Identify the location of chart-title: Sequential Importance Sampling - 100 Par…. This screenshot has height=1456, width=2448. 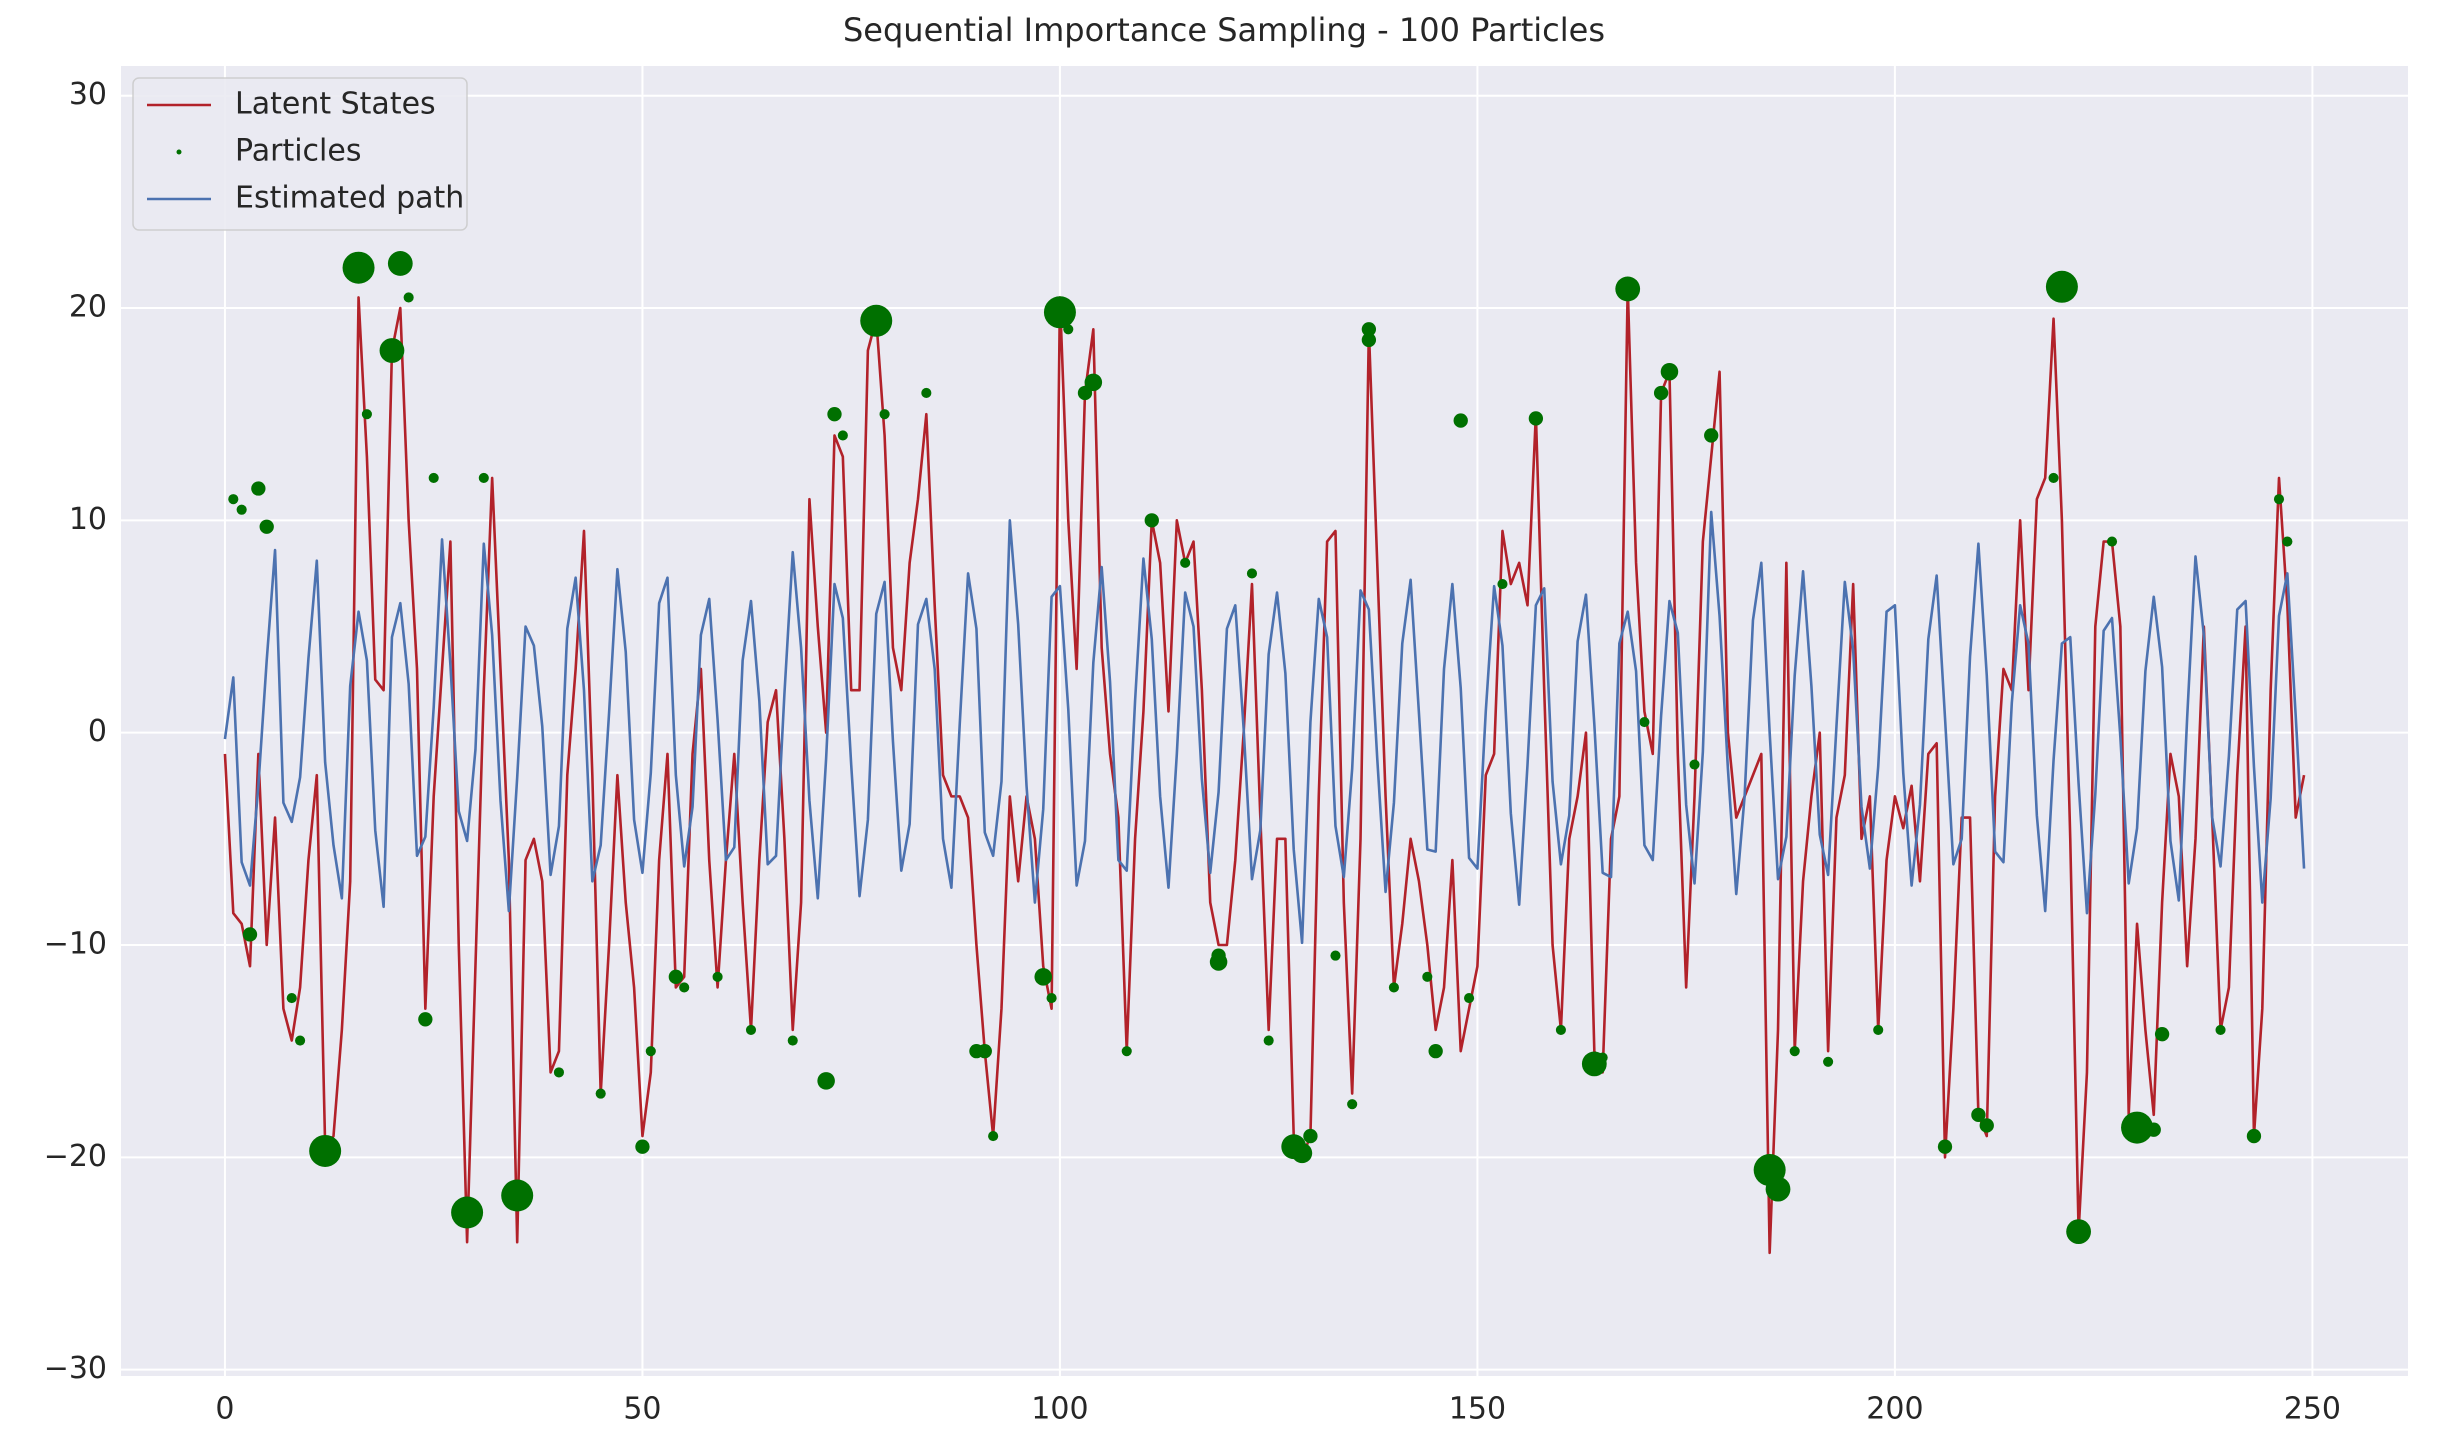
(1224, 30).